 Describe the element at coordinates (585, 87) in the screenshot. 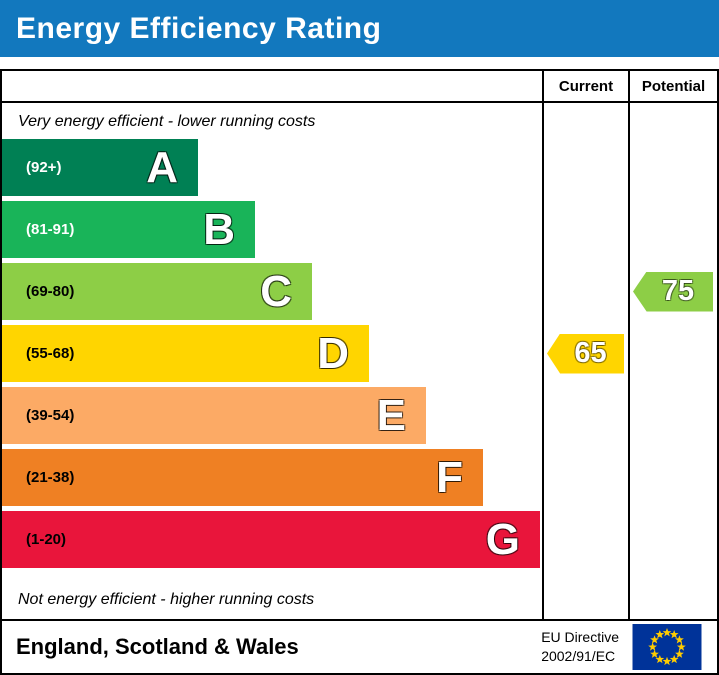

I see `current-column-header: Current` at that location.